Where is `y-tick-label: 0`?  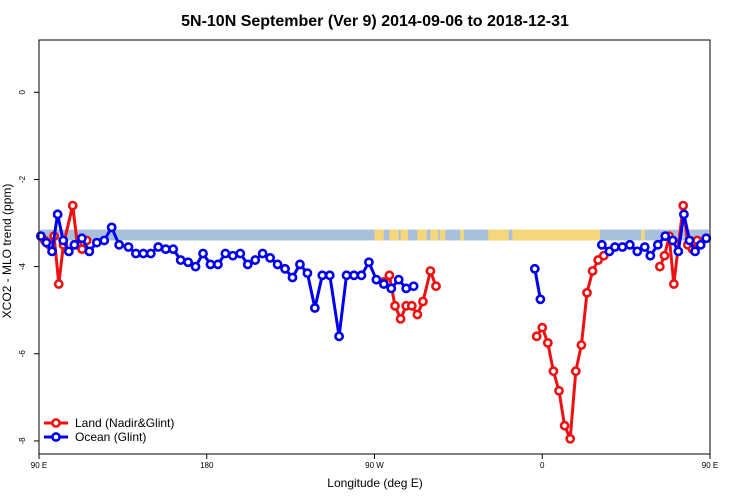
y-tick-label: 0 is located at coordinates (22, 92).